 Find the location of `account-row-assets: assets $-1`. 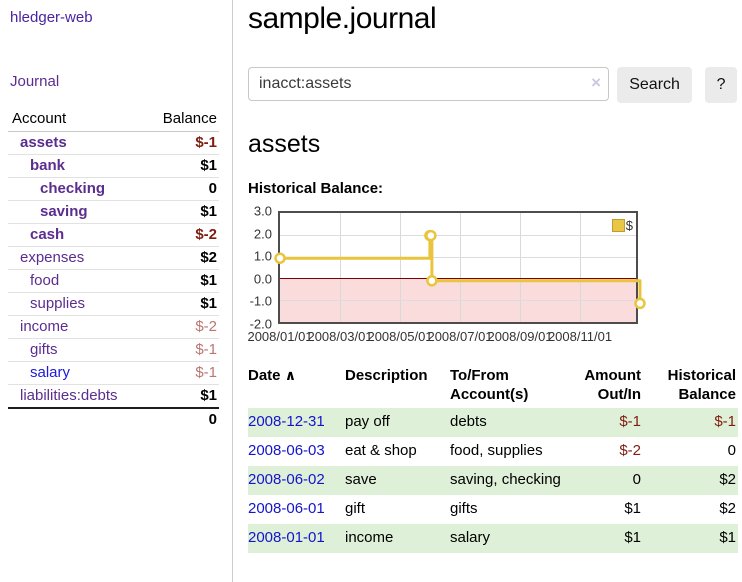

account-row-assets: assets $-1 is located at coordinates (113, 143).